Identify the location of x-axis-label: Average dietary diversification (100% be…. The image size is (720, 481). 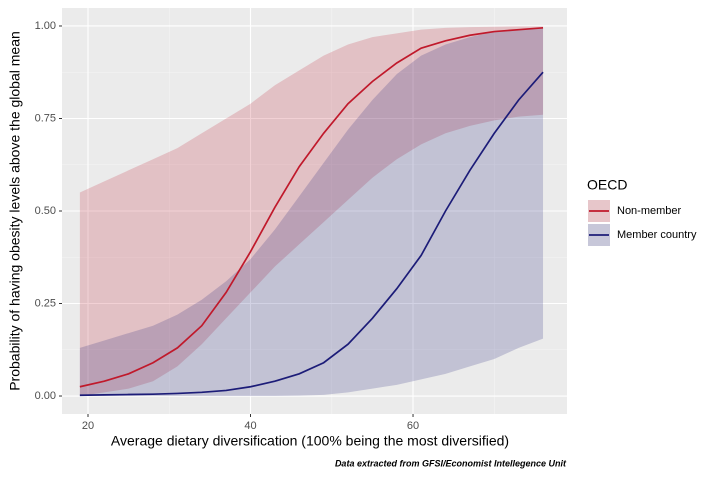
(310, 441).